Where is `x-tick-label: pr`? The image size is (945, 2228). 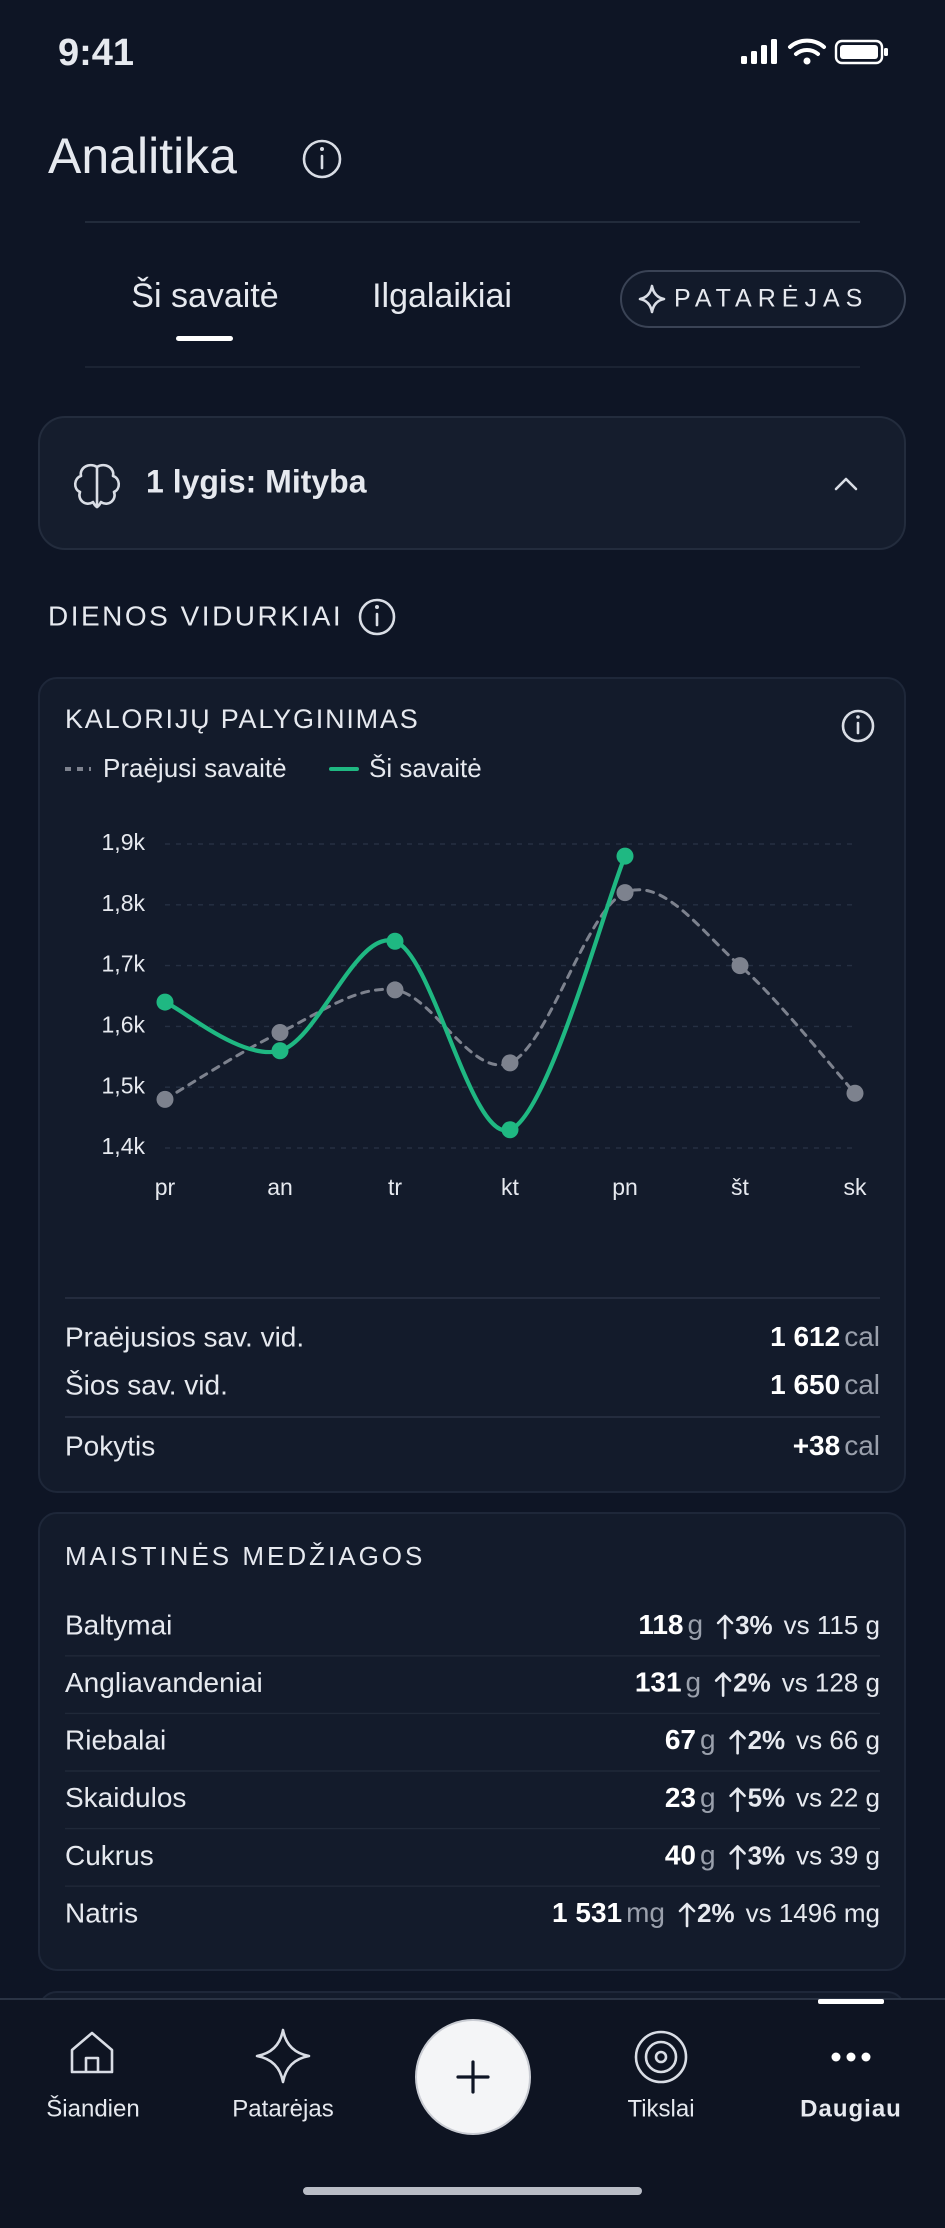
x-tick-label: pr is located at coordinates (165, 1187).